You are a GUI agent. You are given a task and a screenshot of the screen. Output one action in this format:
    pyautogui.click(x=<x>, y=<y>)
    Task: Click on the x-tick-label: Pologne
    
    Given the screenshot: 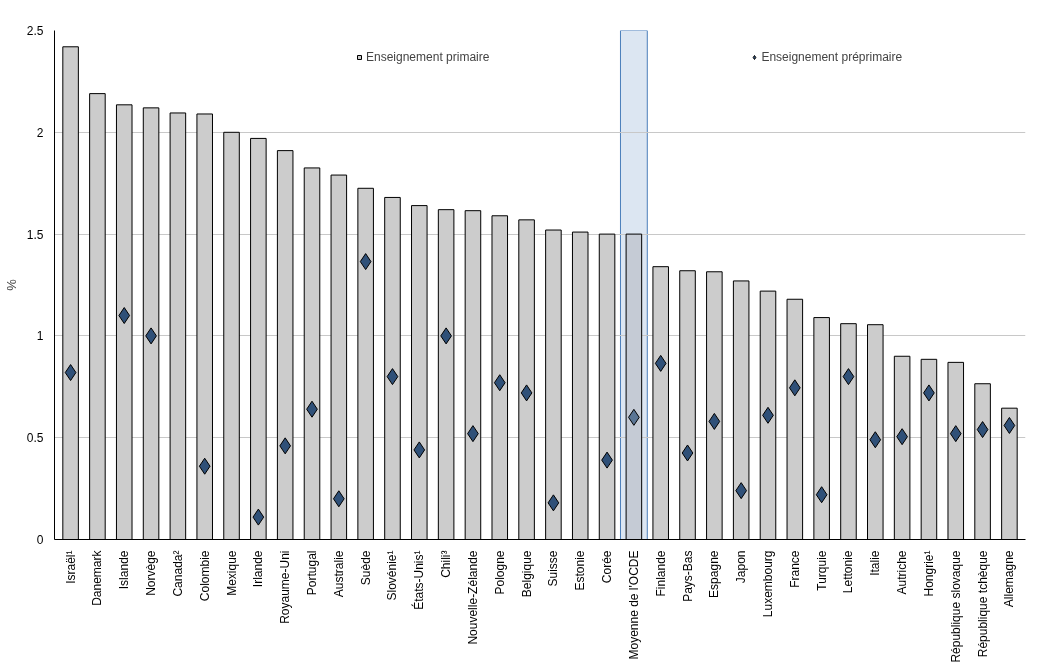 What is the action you would take?
    pyautogui.click(x=499, y=572)
    